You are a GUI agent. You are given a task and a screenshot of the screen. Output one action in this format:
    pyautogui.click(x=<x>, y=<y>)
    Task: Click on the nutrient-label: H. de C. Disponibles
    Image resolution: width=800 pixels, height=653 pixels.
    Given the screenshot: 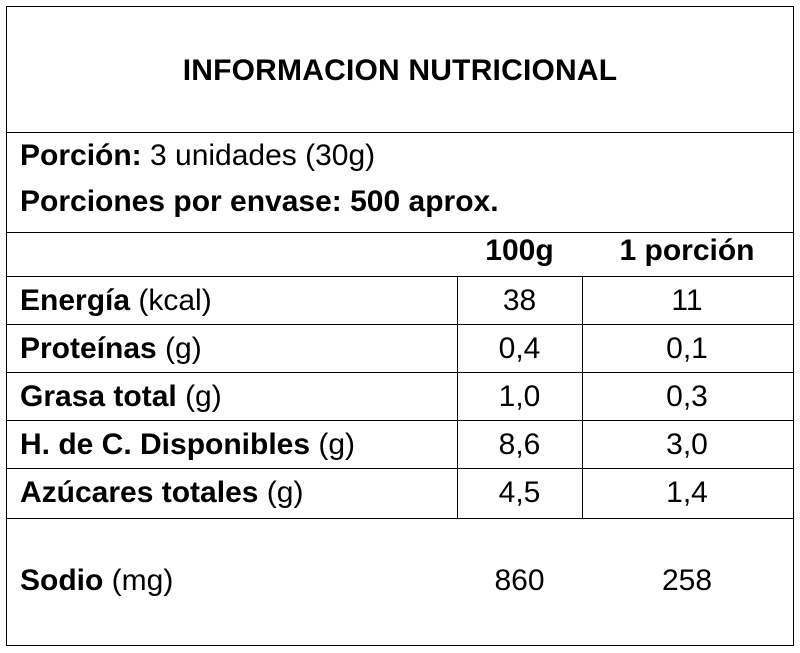 What is the action you would take?
    pyautogui.click(x=165, y=444)
    